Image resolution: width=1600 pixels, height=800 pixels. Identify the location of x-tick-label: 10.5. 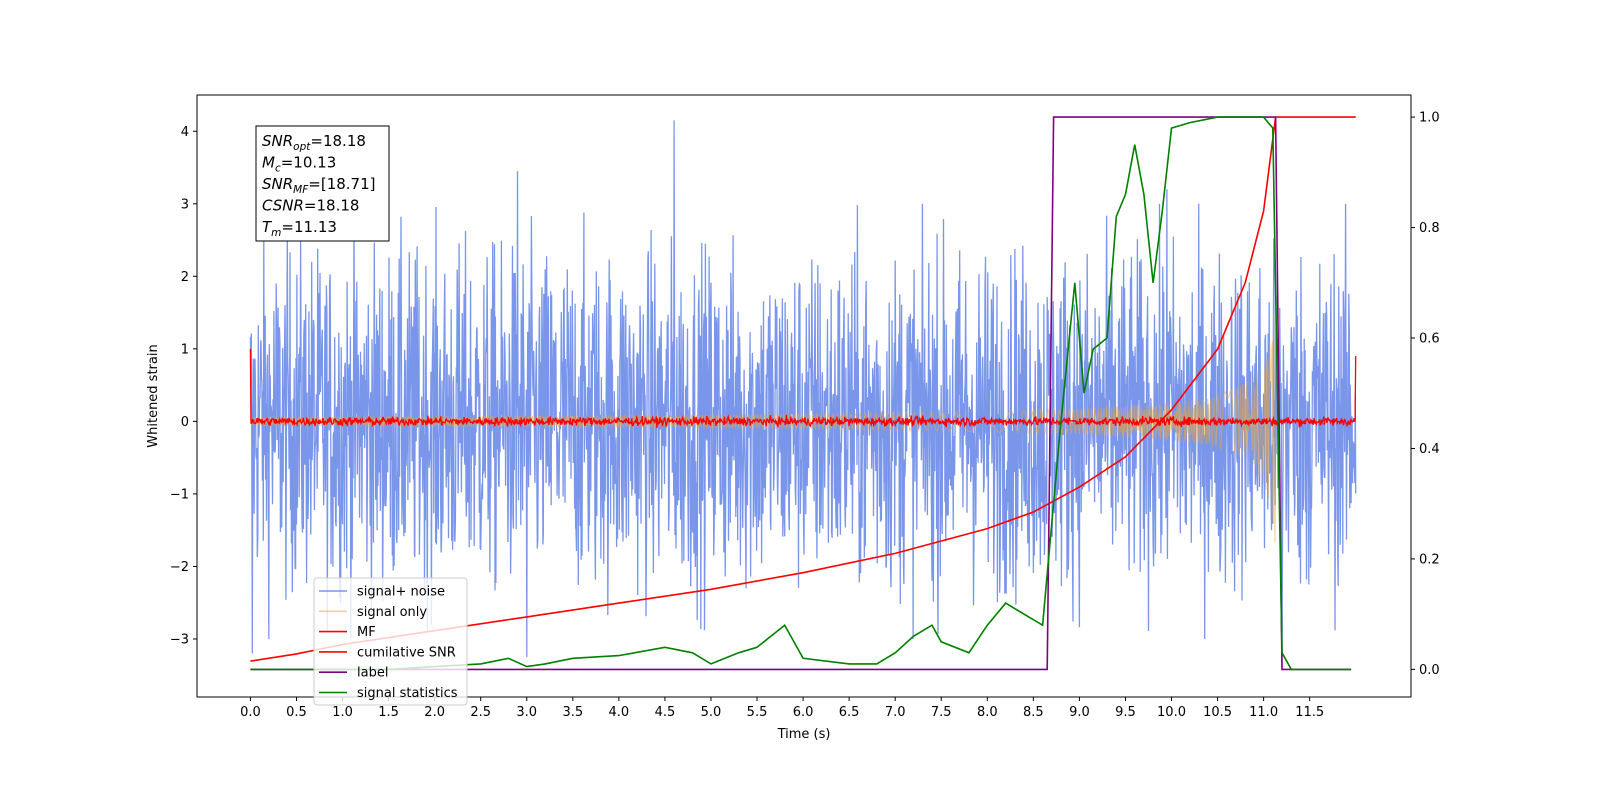
(1217, 712).